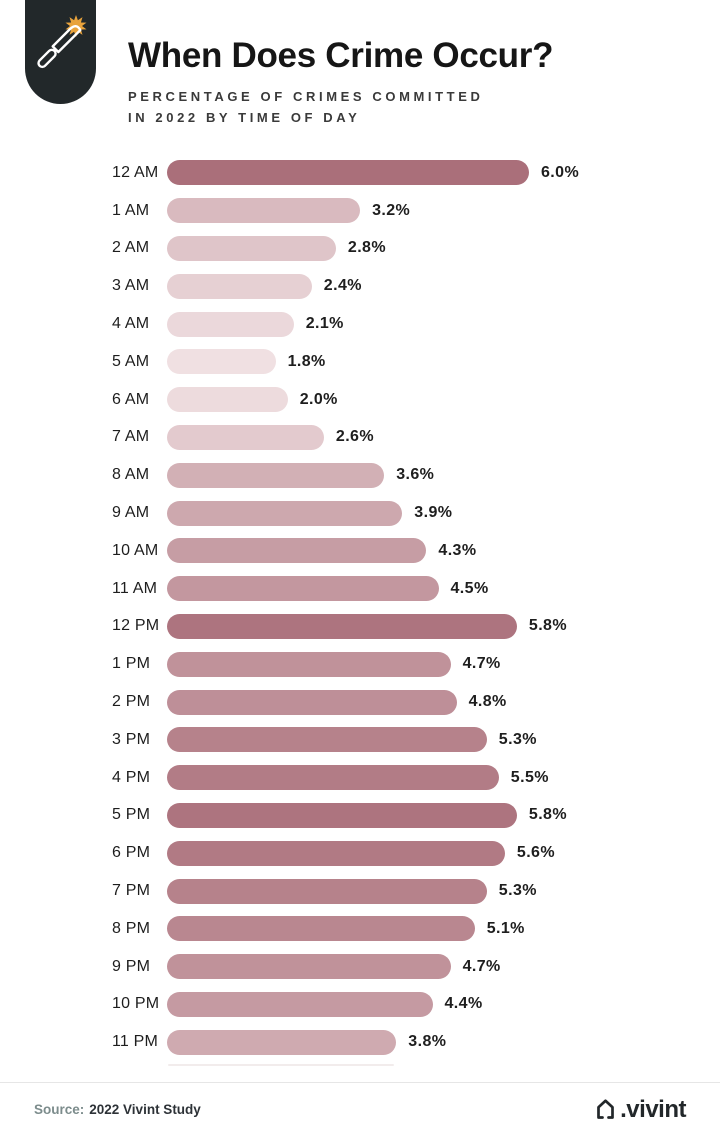  Describe the element at coordinates (342, 286) in the screenshot. I see `value-label: 2.4%` at that location.